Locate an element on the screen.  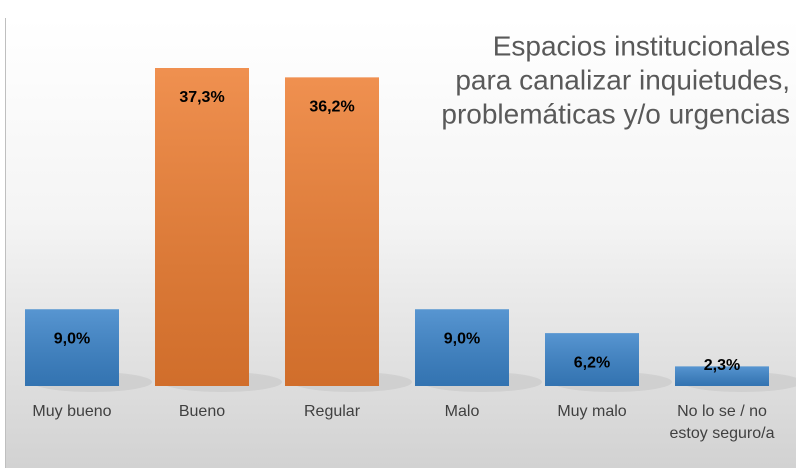
chart-title: problemáticas y/o urgencias is located at coordinates (615, 113).